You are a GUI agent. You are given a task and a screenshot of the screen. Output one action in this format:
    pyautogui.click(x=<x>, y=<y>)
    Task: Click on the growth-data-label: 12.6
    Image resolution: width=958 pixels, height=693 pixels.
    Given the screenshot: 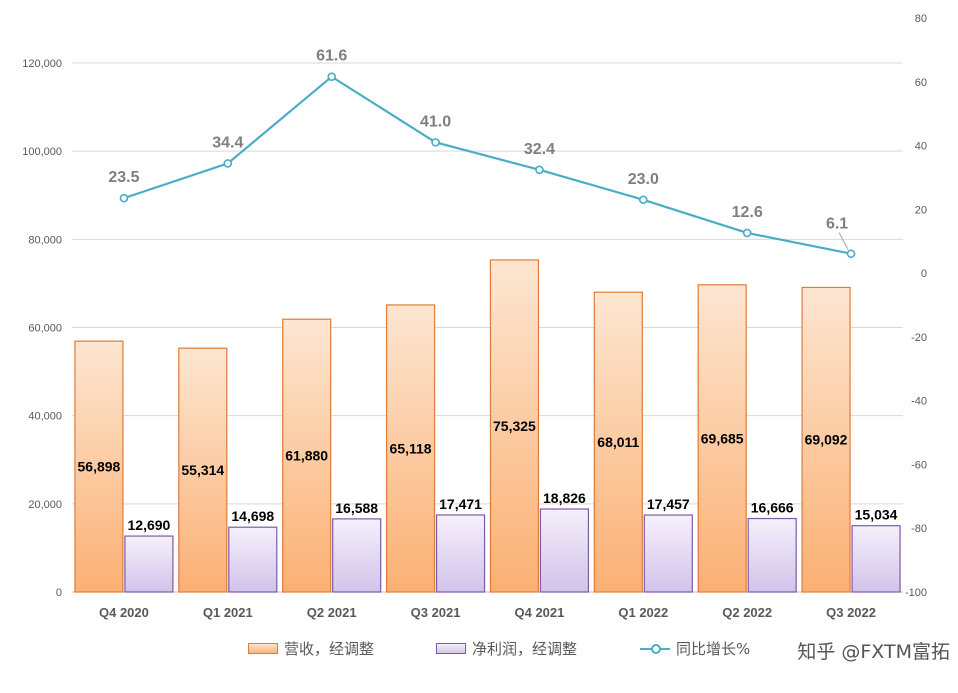 What is the action you would take?
    pyautogui.click(x=747, y=212)
    